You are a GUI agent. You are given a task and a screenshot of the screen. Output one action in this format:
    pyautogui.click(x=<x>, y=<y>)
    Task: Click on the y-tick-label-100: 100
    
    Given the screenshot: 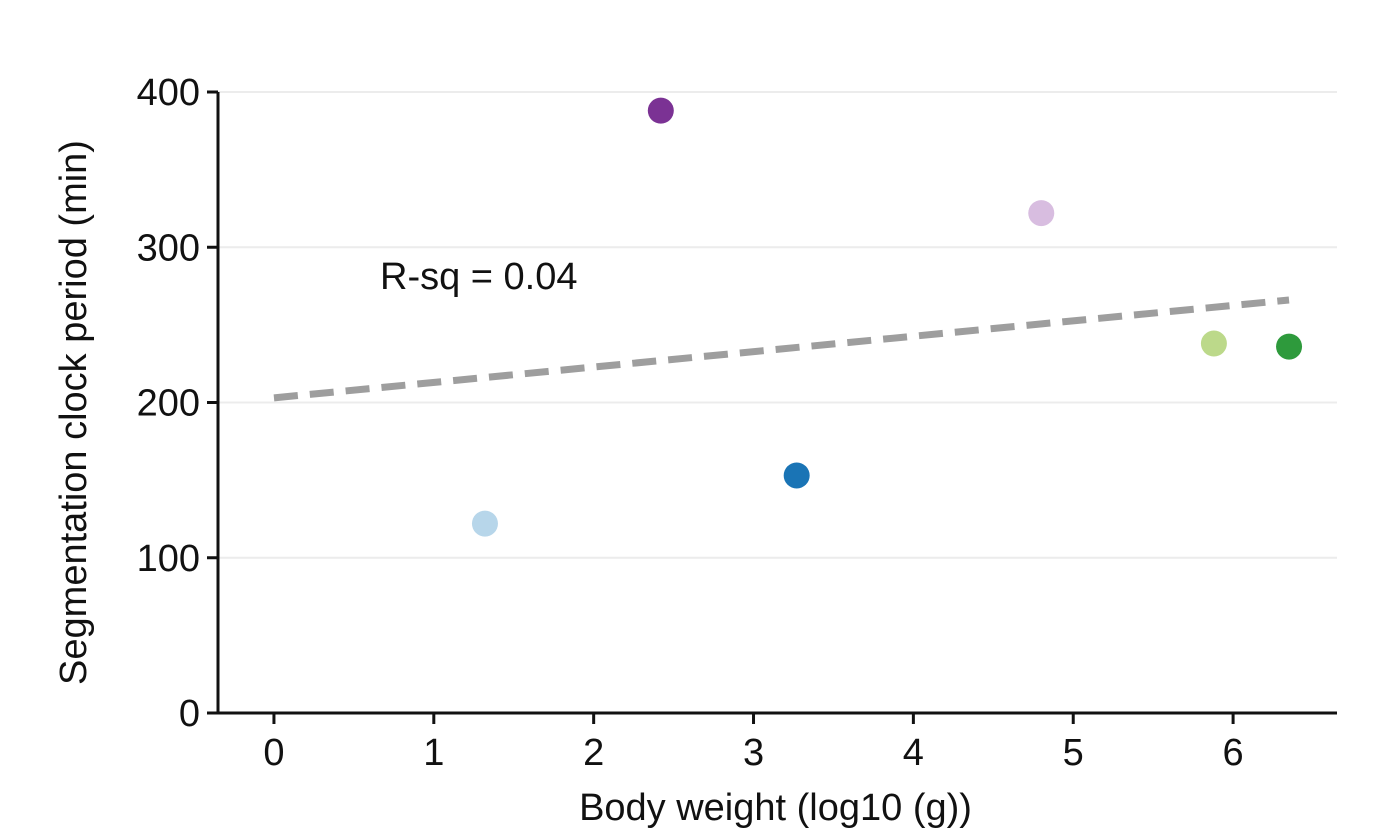 What is the action you would take?
    pyautogui.click(x=168, y=559)
    